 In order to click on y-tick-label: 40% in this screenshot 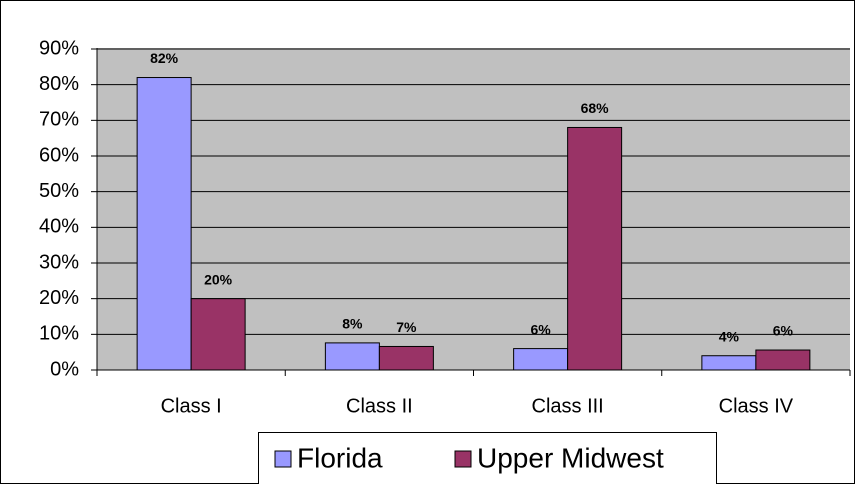, I will do `click(59, 227)`.